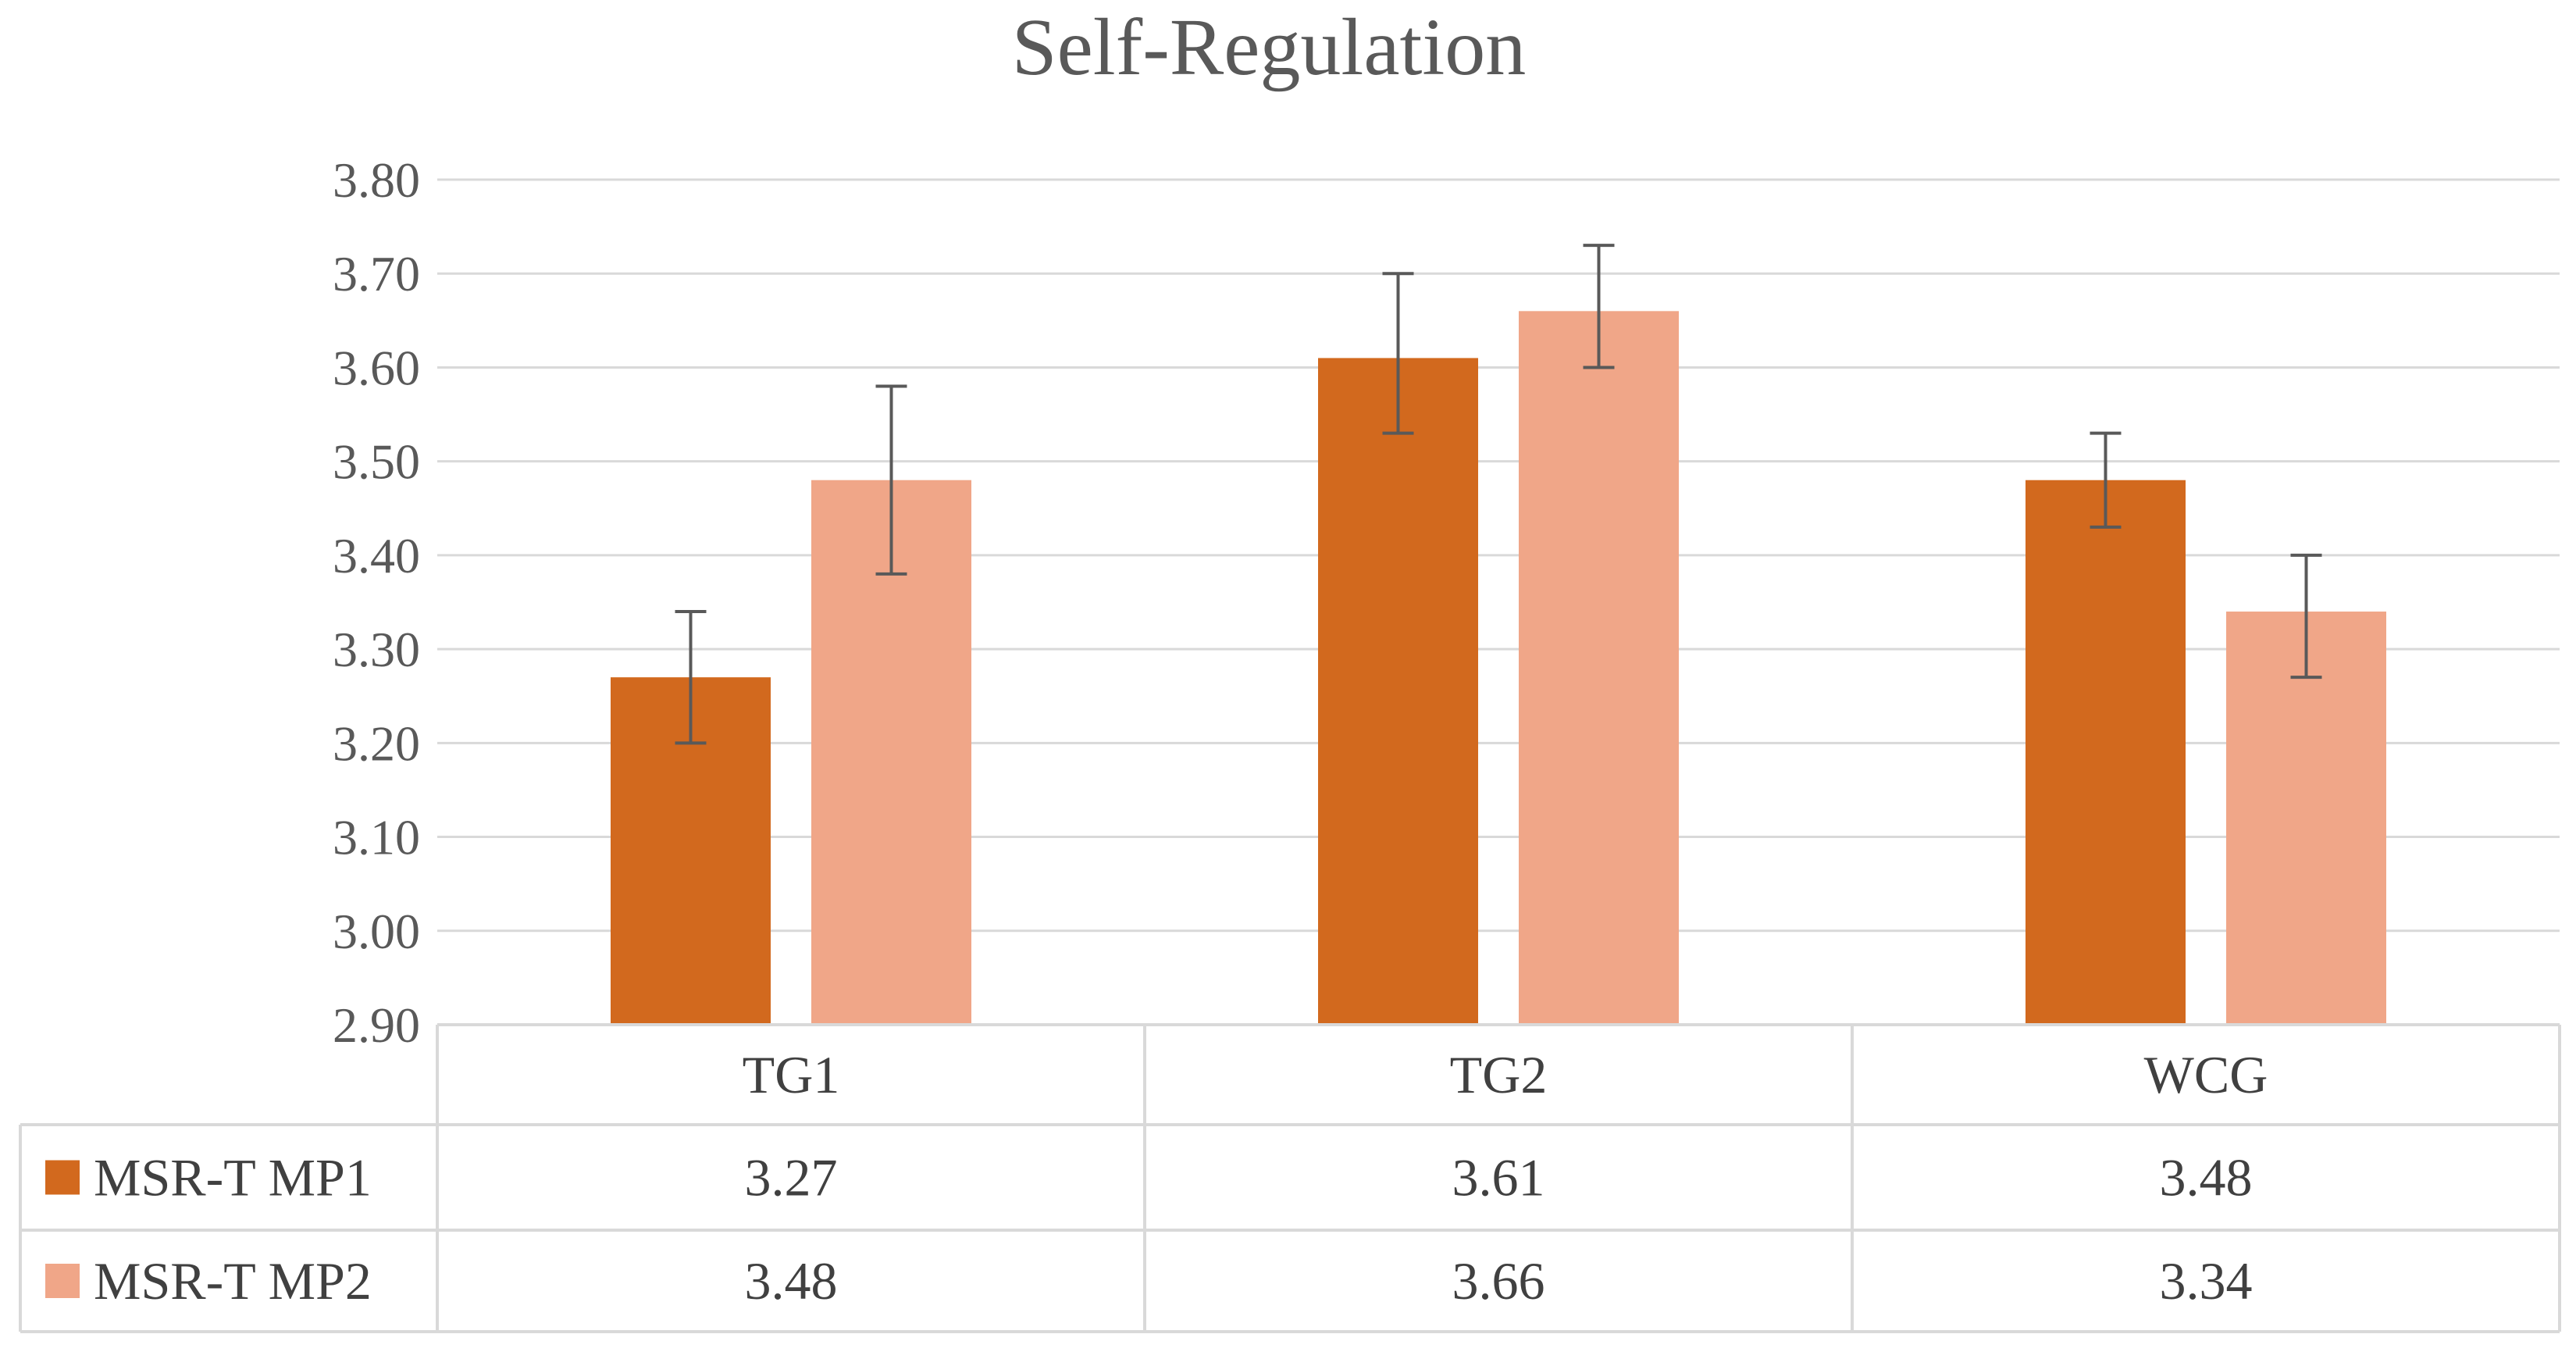 The height and width of the screenshot is (1359, 2576). I want to click on data-value-label: 3.34, so click(2206, 1281).